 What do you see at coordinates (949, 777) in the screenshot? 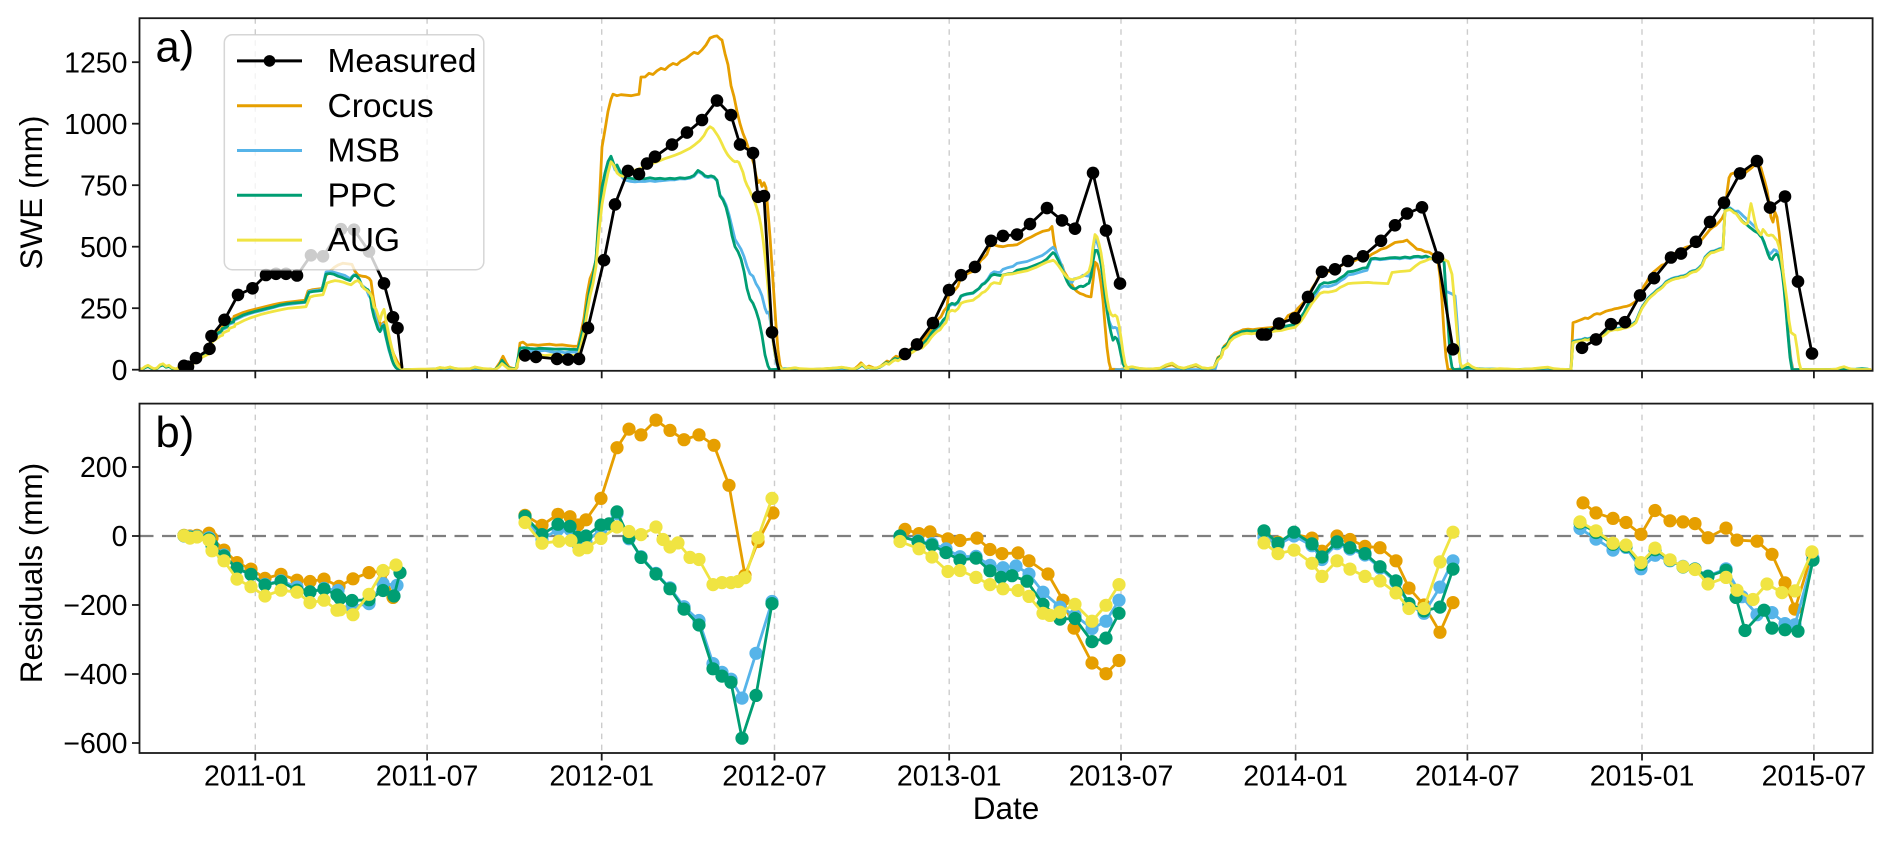
I see `svg-text: 2013-01` at bounding box center [949, 777].